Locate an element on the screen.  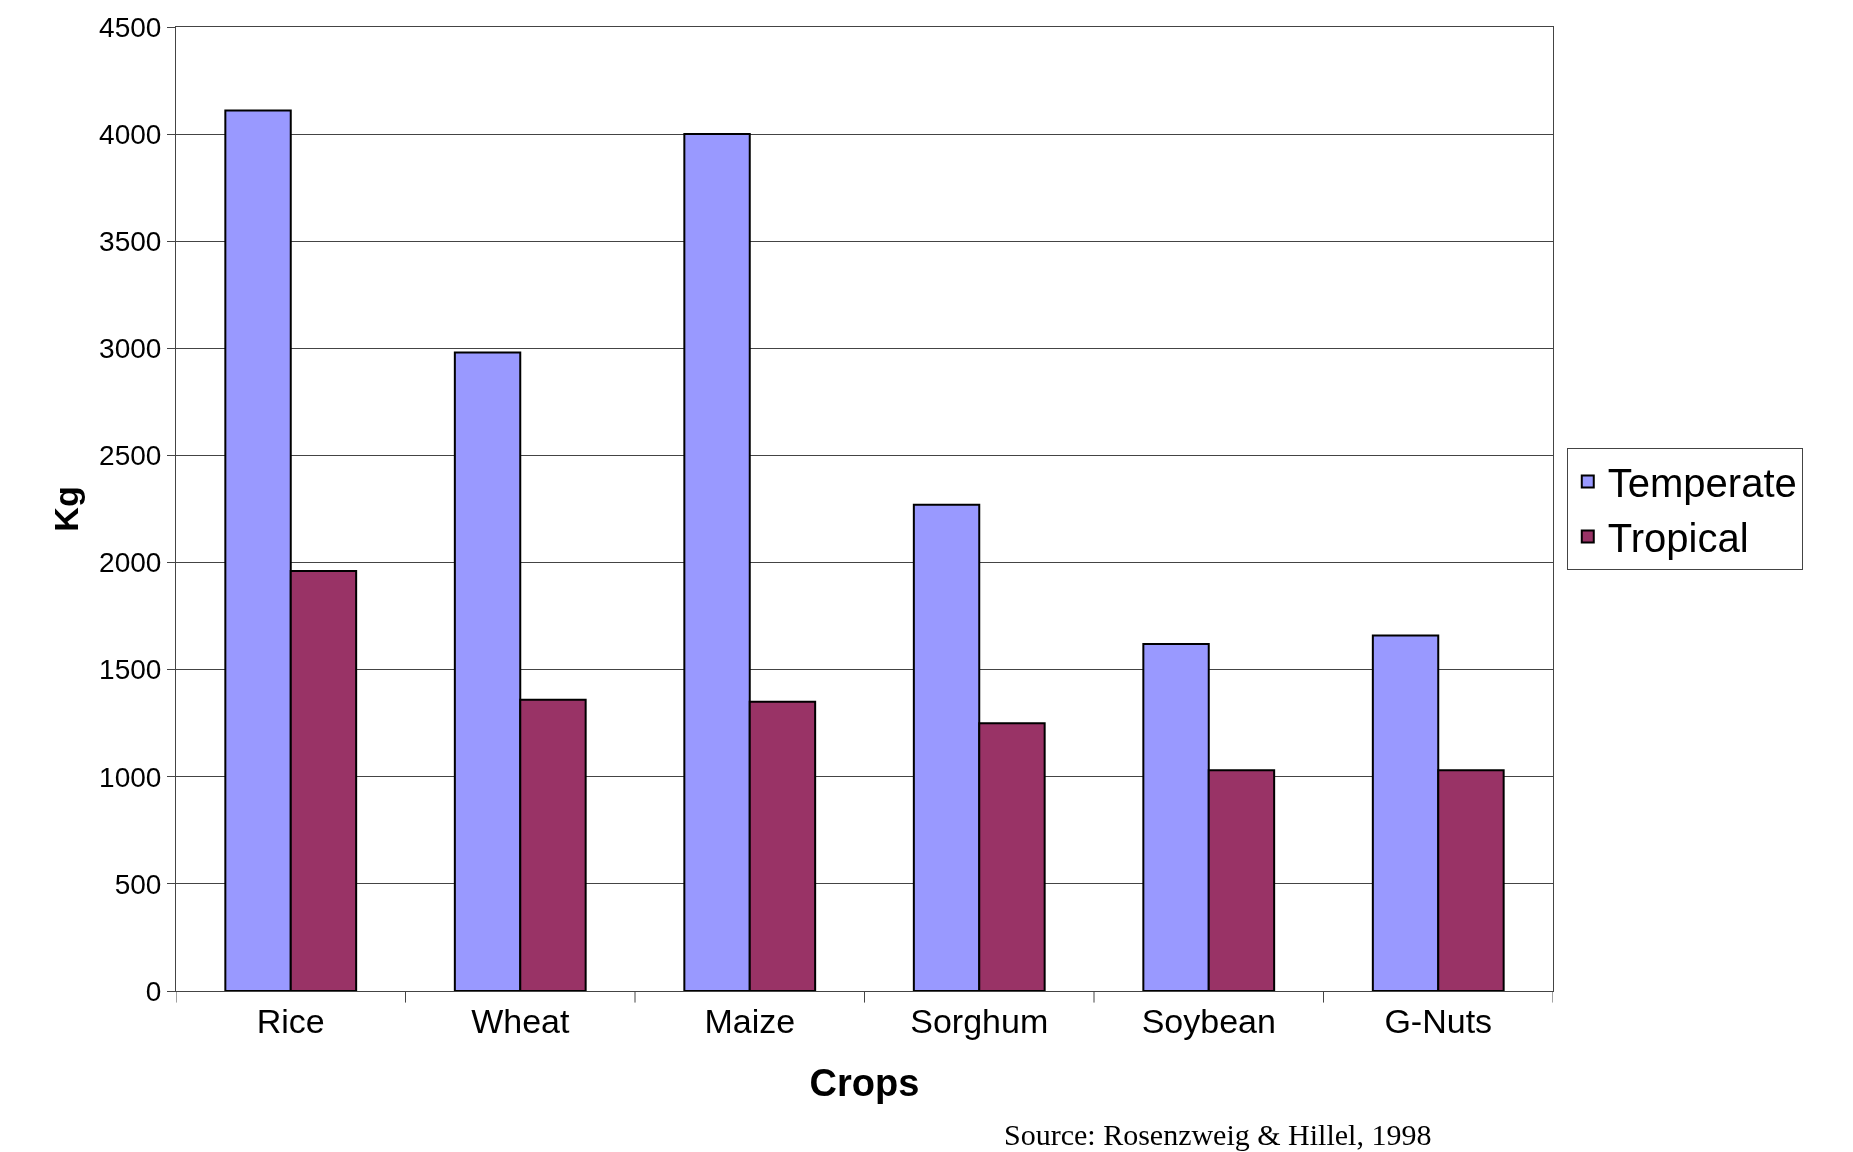
x-axis-title: Crops is located at coordinates (864, 1082).